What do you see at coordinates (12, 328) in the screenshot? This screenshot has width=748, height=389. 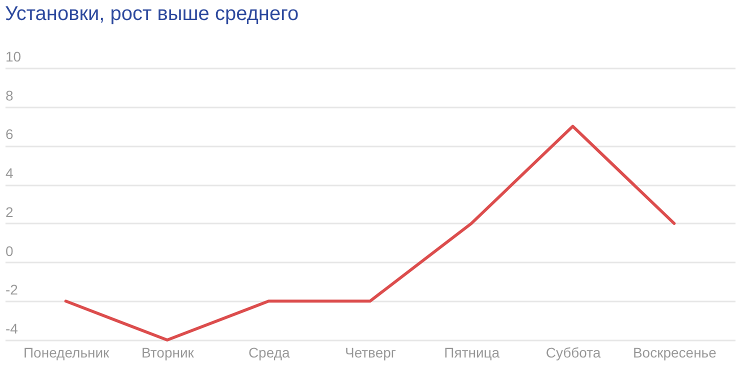 I see `y-tick-label: -4` at bounding box center [12, 328].